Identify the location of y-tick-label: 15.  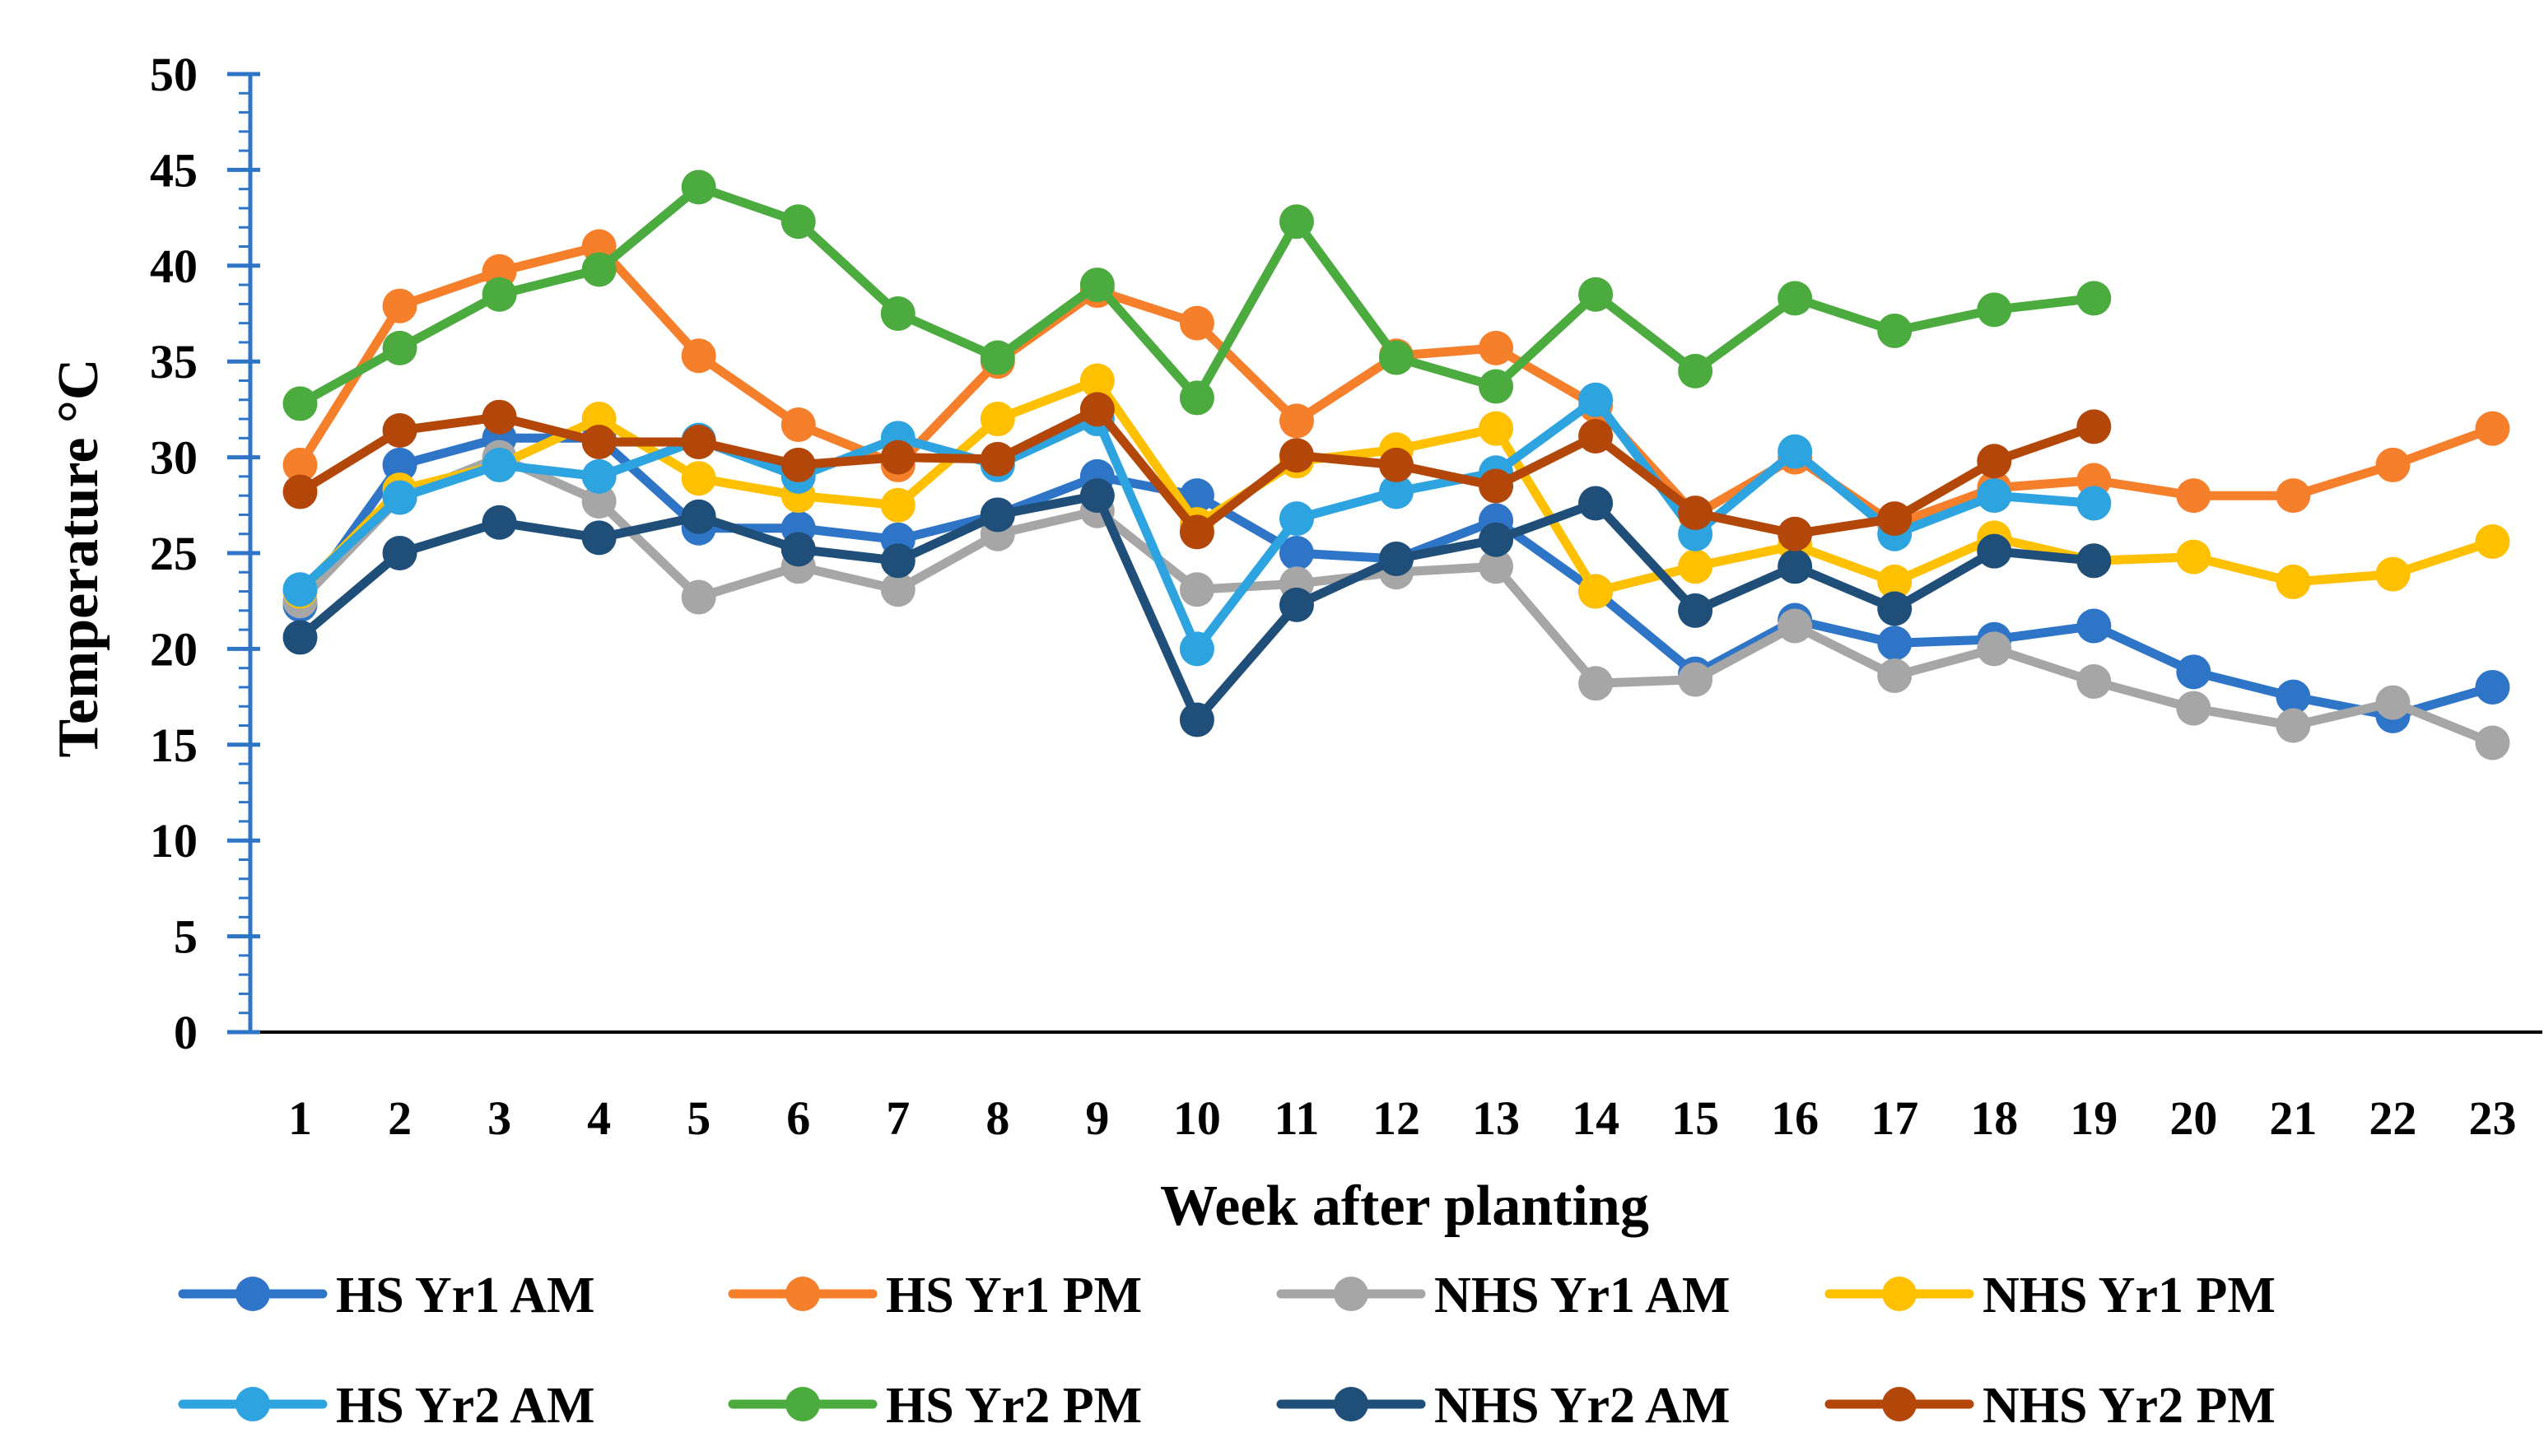
(174, 745).